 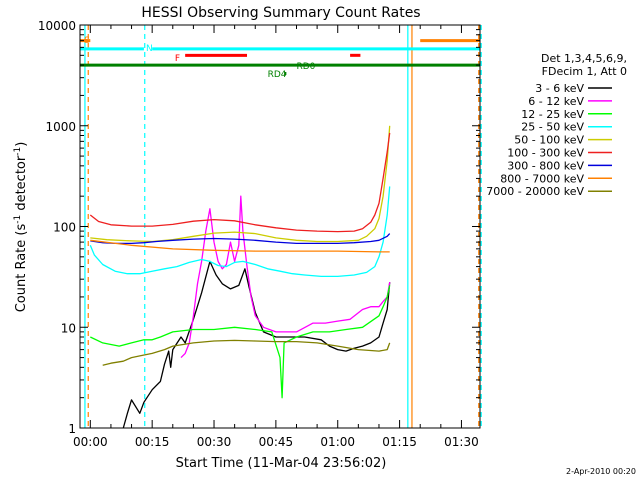 I want to click on y-axis-label: Count Rate (s-1 detector-1), so click(x=21, y=227).